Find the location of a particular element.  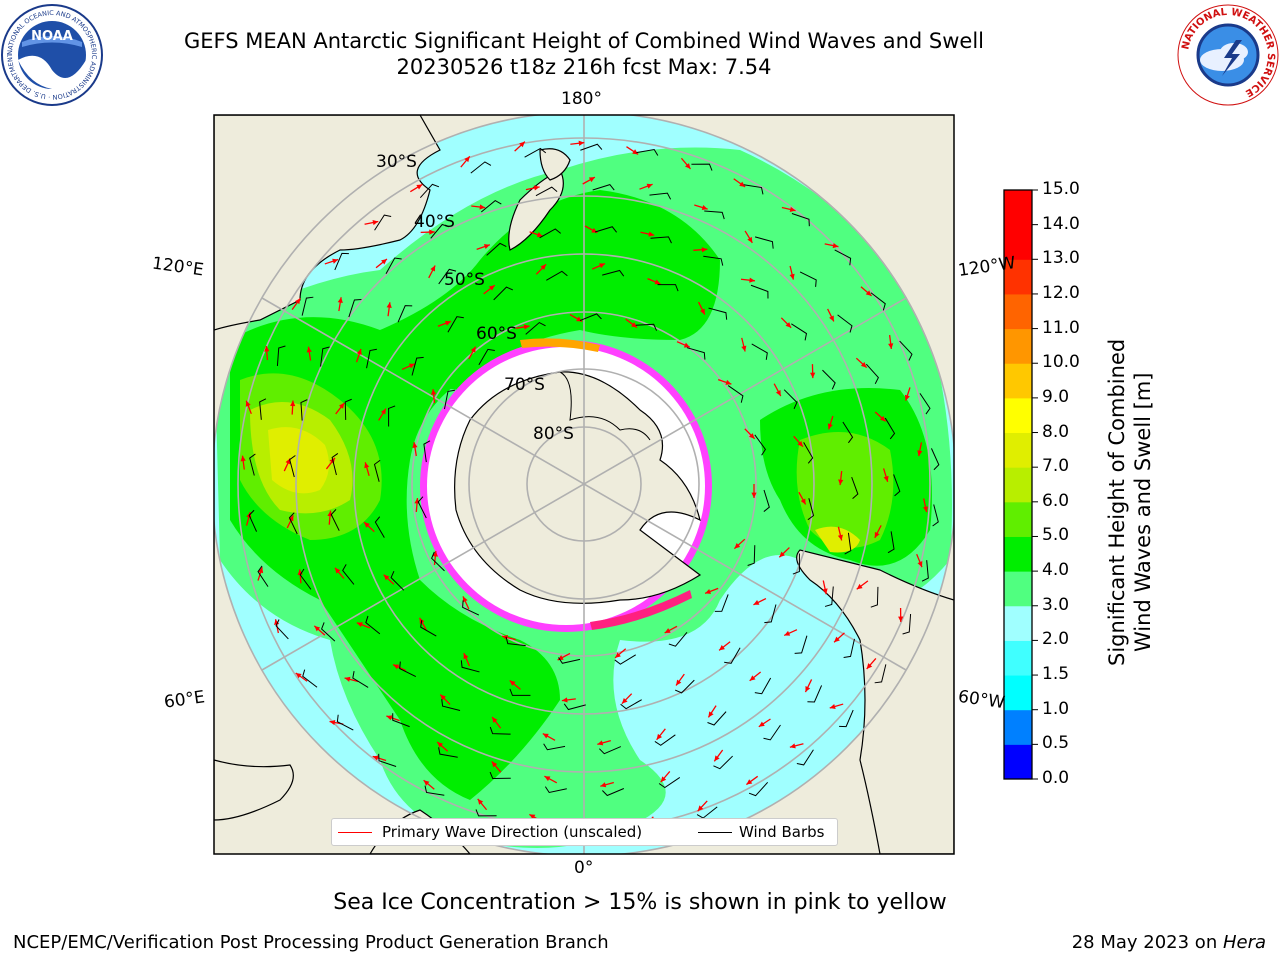

nws-logo: NATIONAL WEATHER SERVICE is located at coordinates (1228, 55).